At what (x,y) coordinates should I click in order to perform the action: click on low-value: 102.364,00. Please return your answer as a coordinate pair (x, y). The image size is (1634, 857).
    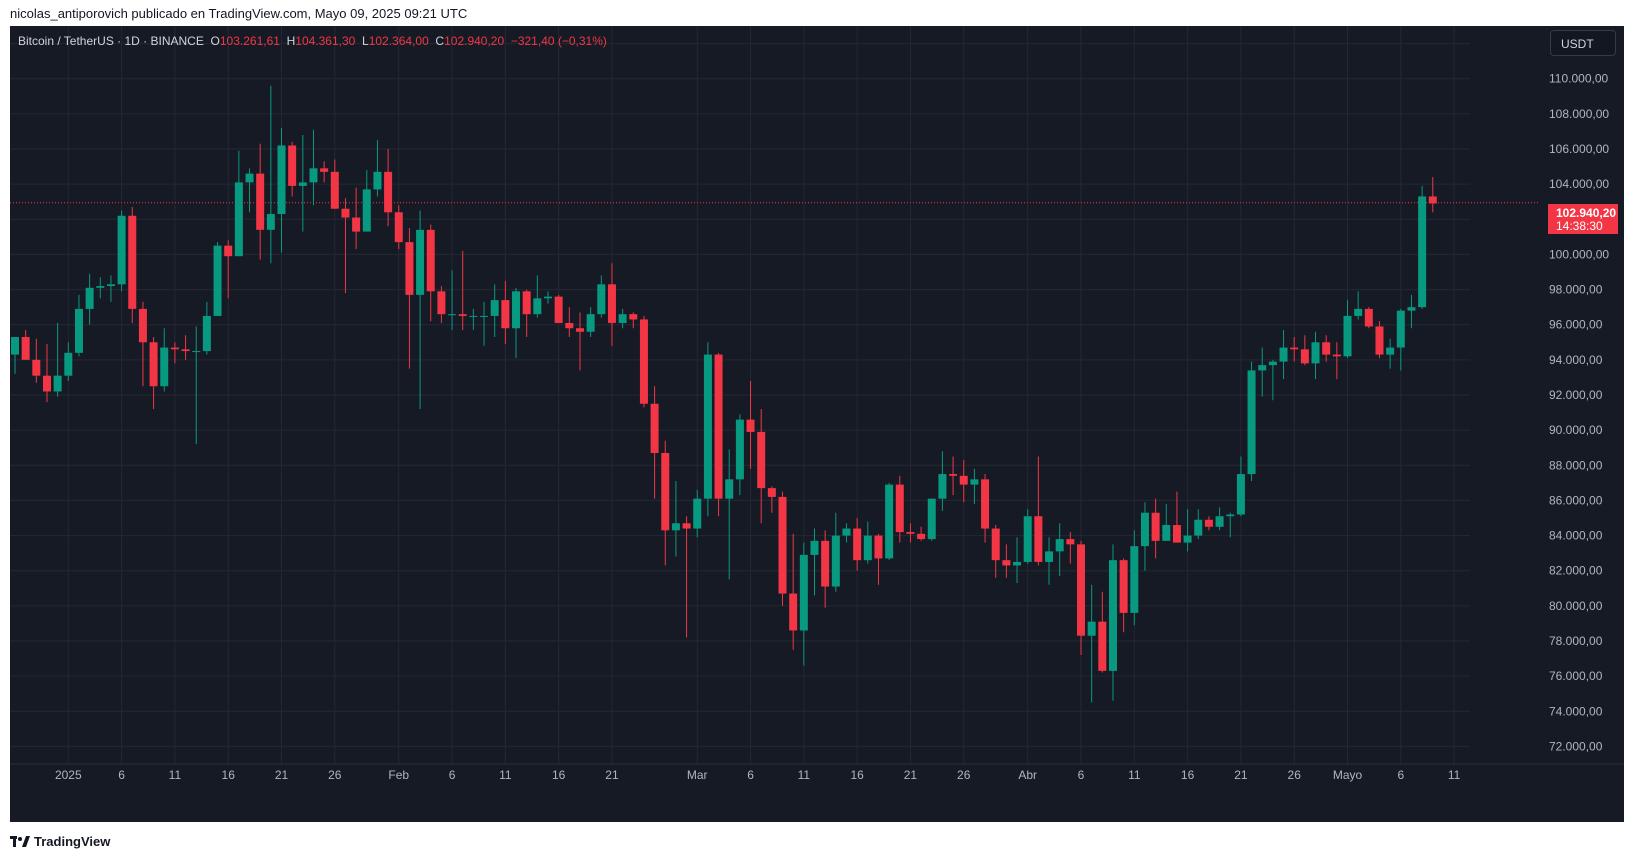
    Looking at the image, I should click on (398, 41).